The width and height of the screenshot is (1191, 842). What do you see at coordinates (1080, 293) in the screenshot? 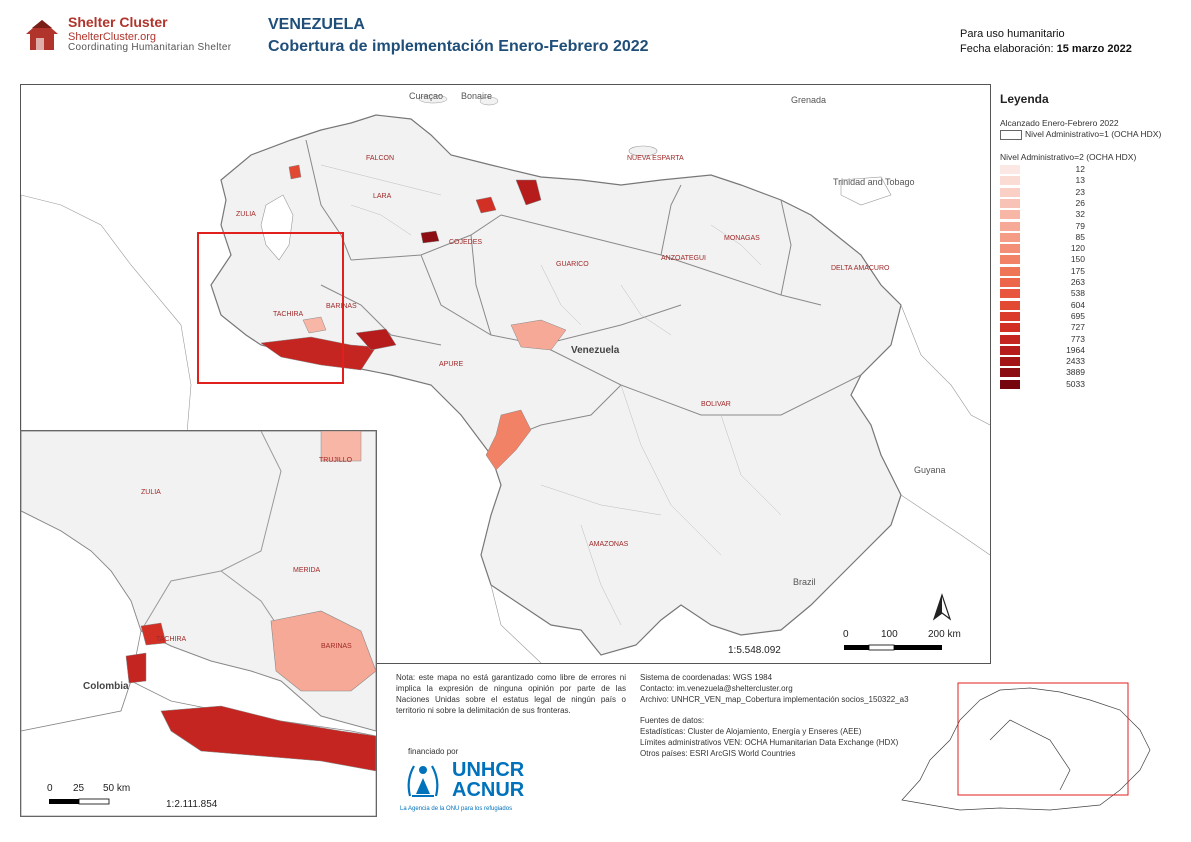
I see `legend-ramp-row: 538` at bounding box center [1080, 293].